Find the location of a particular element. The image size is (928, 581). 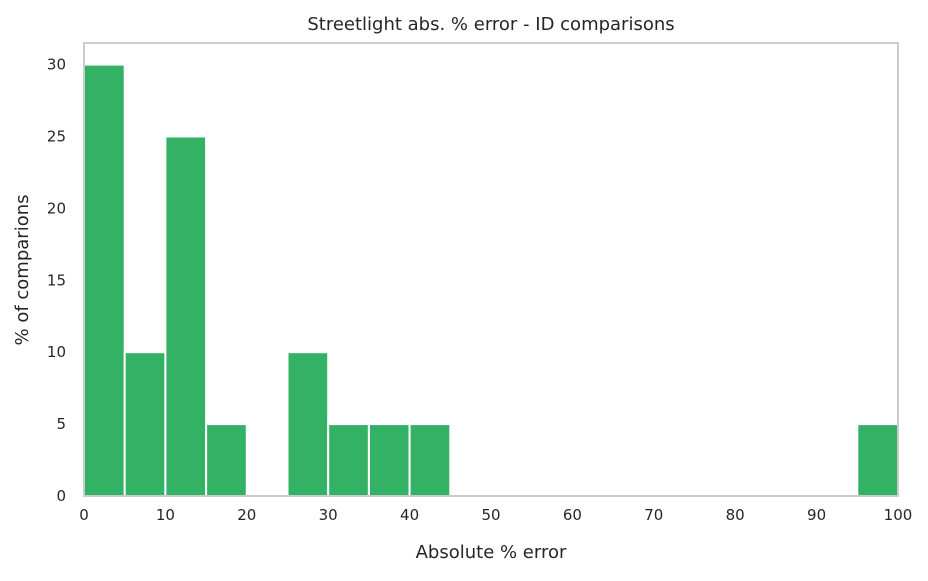

y-tick-label: 0 is located at coordinates (61, 496).